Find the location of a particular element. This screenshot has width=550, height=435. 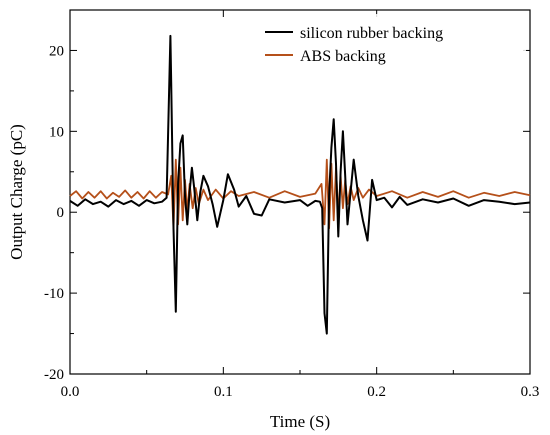

y-tick-label: -10 is located at coordinates (54, 294).